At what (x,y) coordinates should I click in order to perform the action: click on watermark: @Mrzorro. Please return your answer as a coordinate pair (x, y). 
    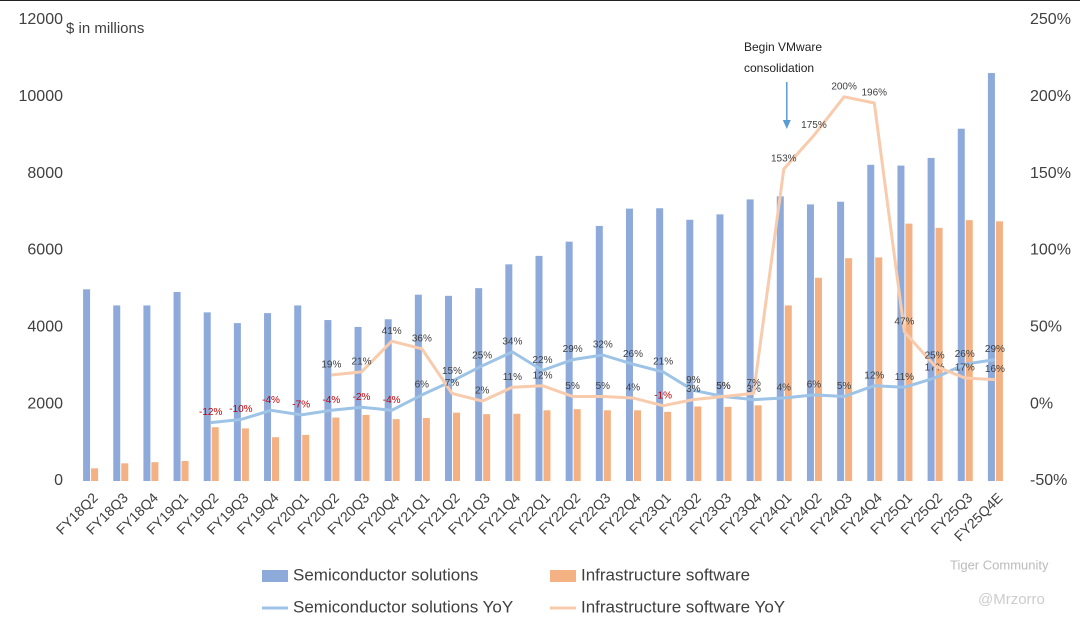
    Looking at the image, I should click on (1011, 599).